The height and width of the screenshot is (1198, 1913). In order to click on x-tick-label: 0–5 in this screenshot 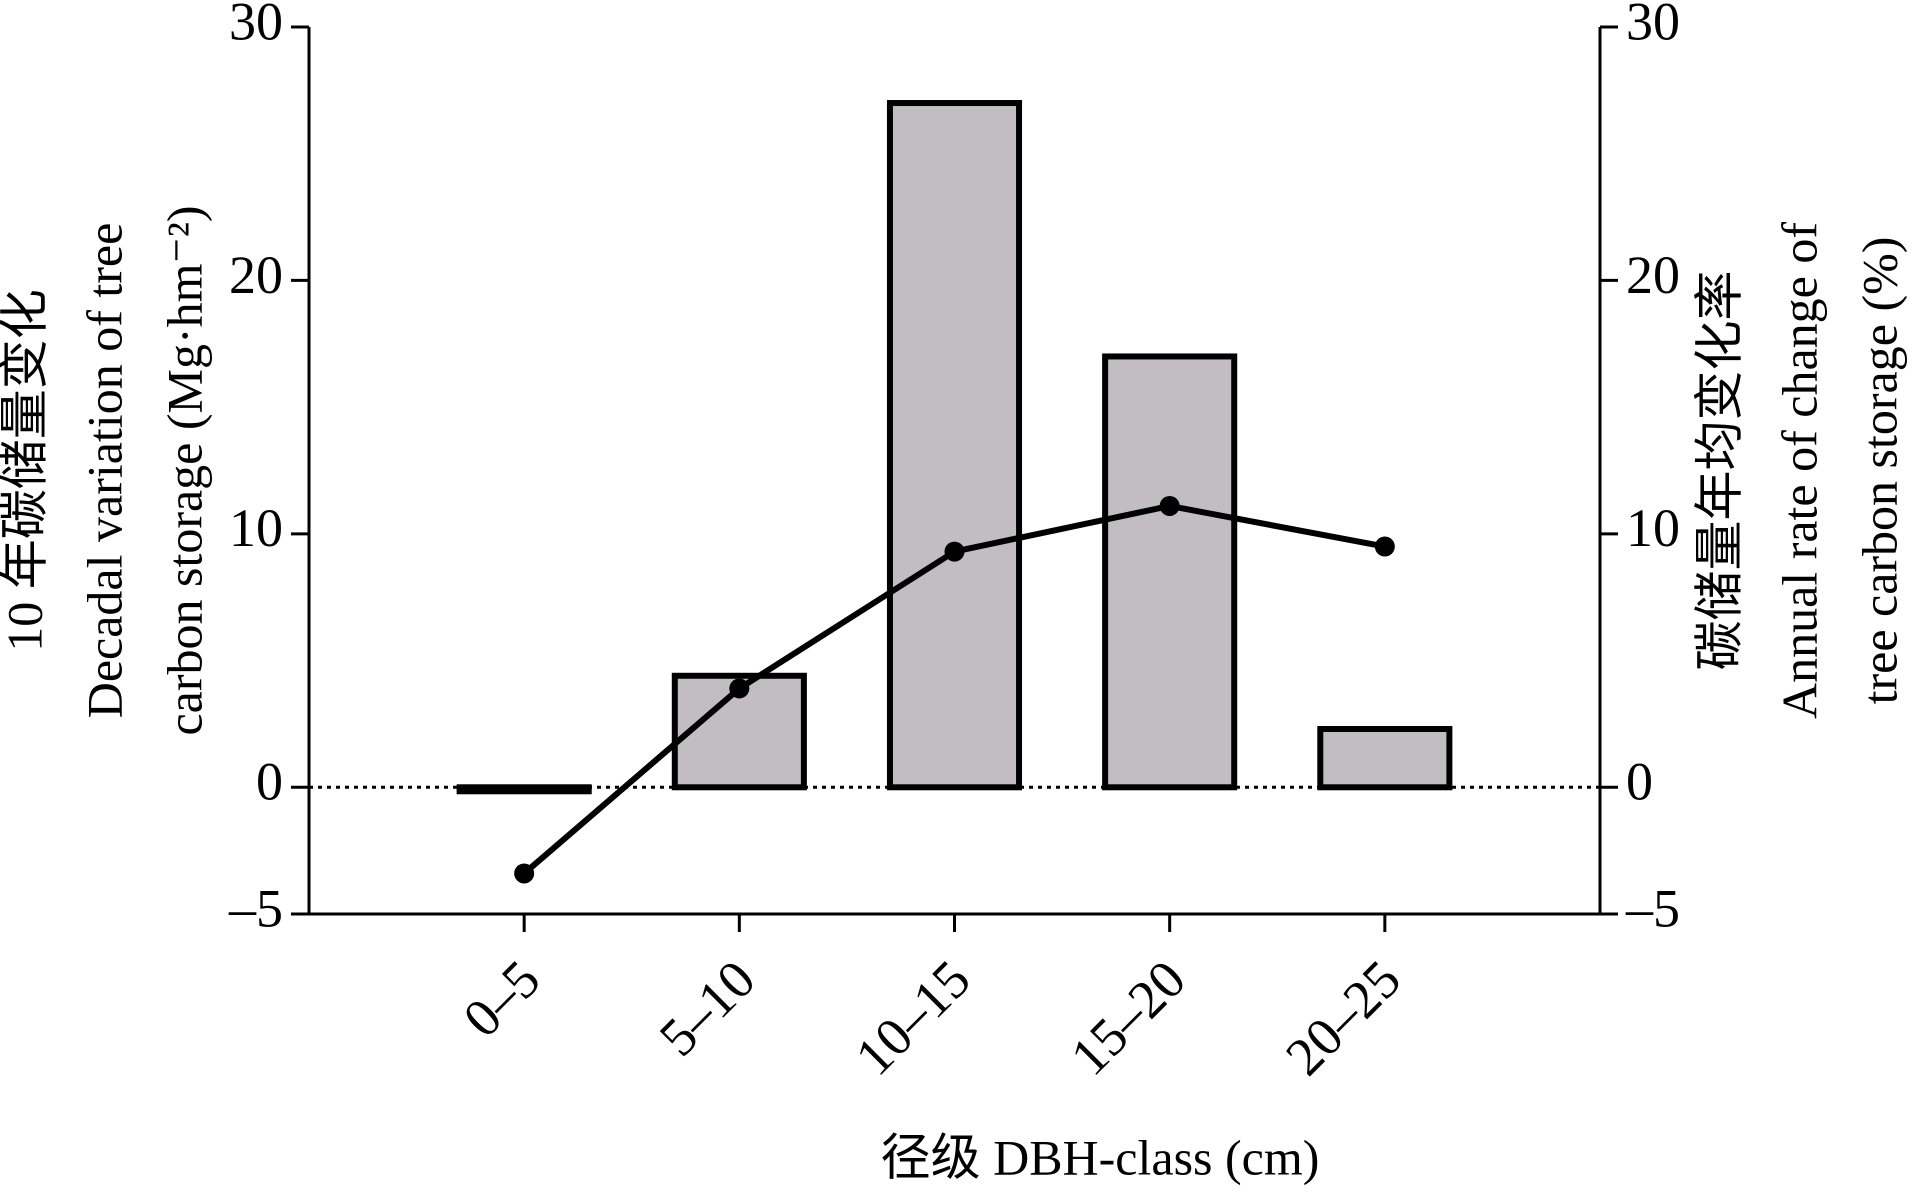, I will do `click(502, 999)`.